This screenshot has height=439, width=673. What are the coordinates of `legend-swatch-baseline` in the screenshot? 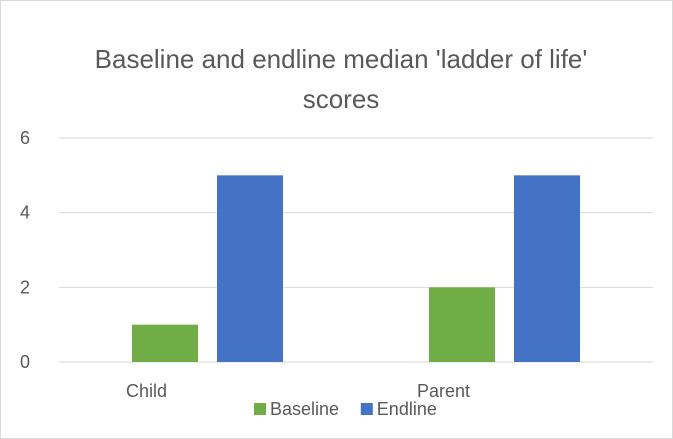 It's located at (260, 409).